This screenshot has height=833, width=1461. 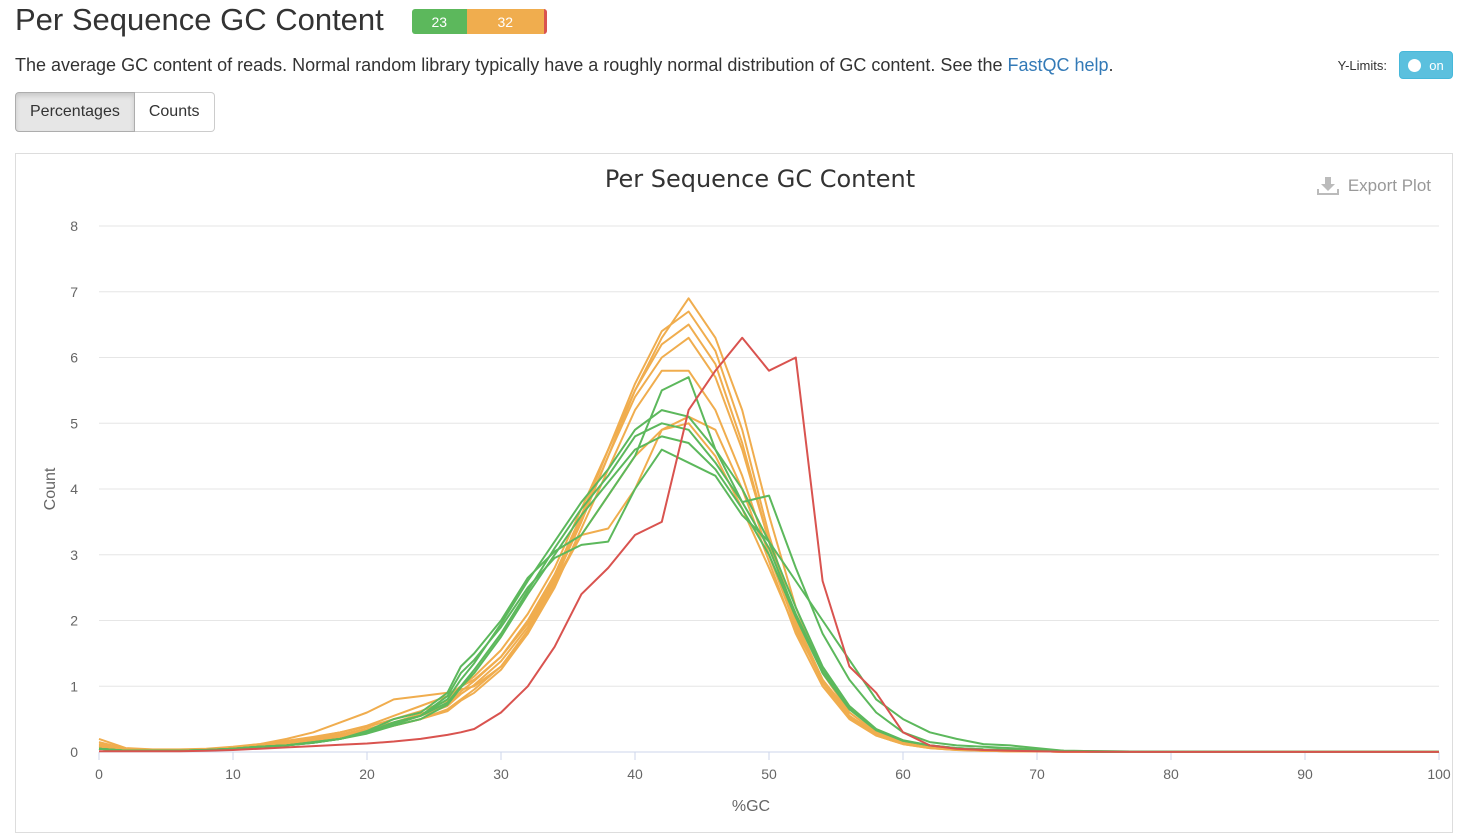 What do you see at coordinates (75, 112) in the screenshot?
I see `percentages-button: Percentages` at bounding box center [75, 112].